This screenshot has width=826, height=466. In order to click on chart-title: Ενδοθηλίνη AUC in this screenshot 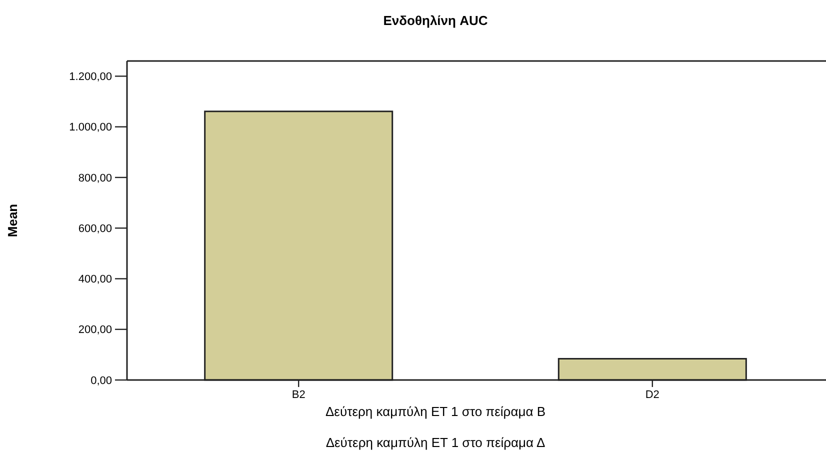, I will do `click(435, 20)`.